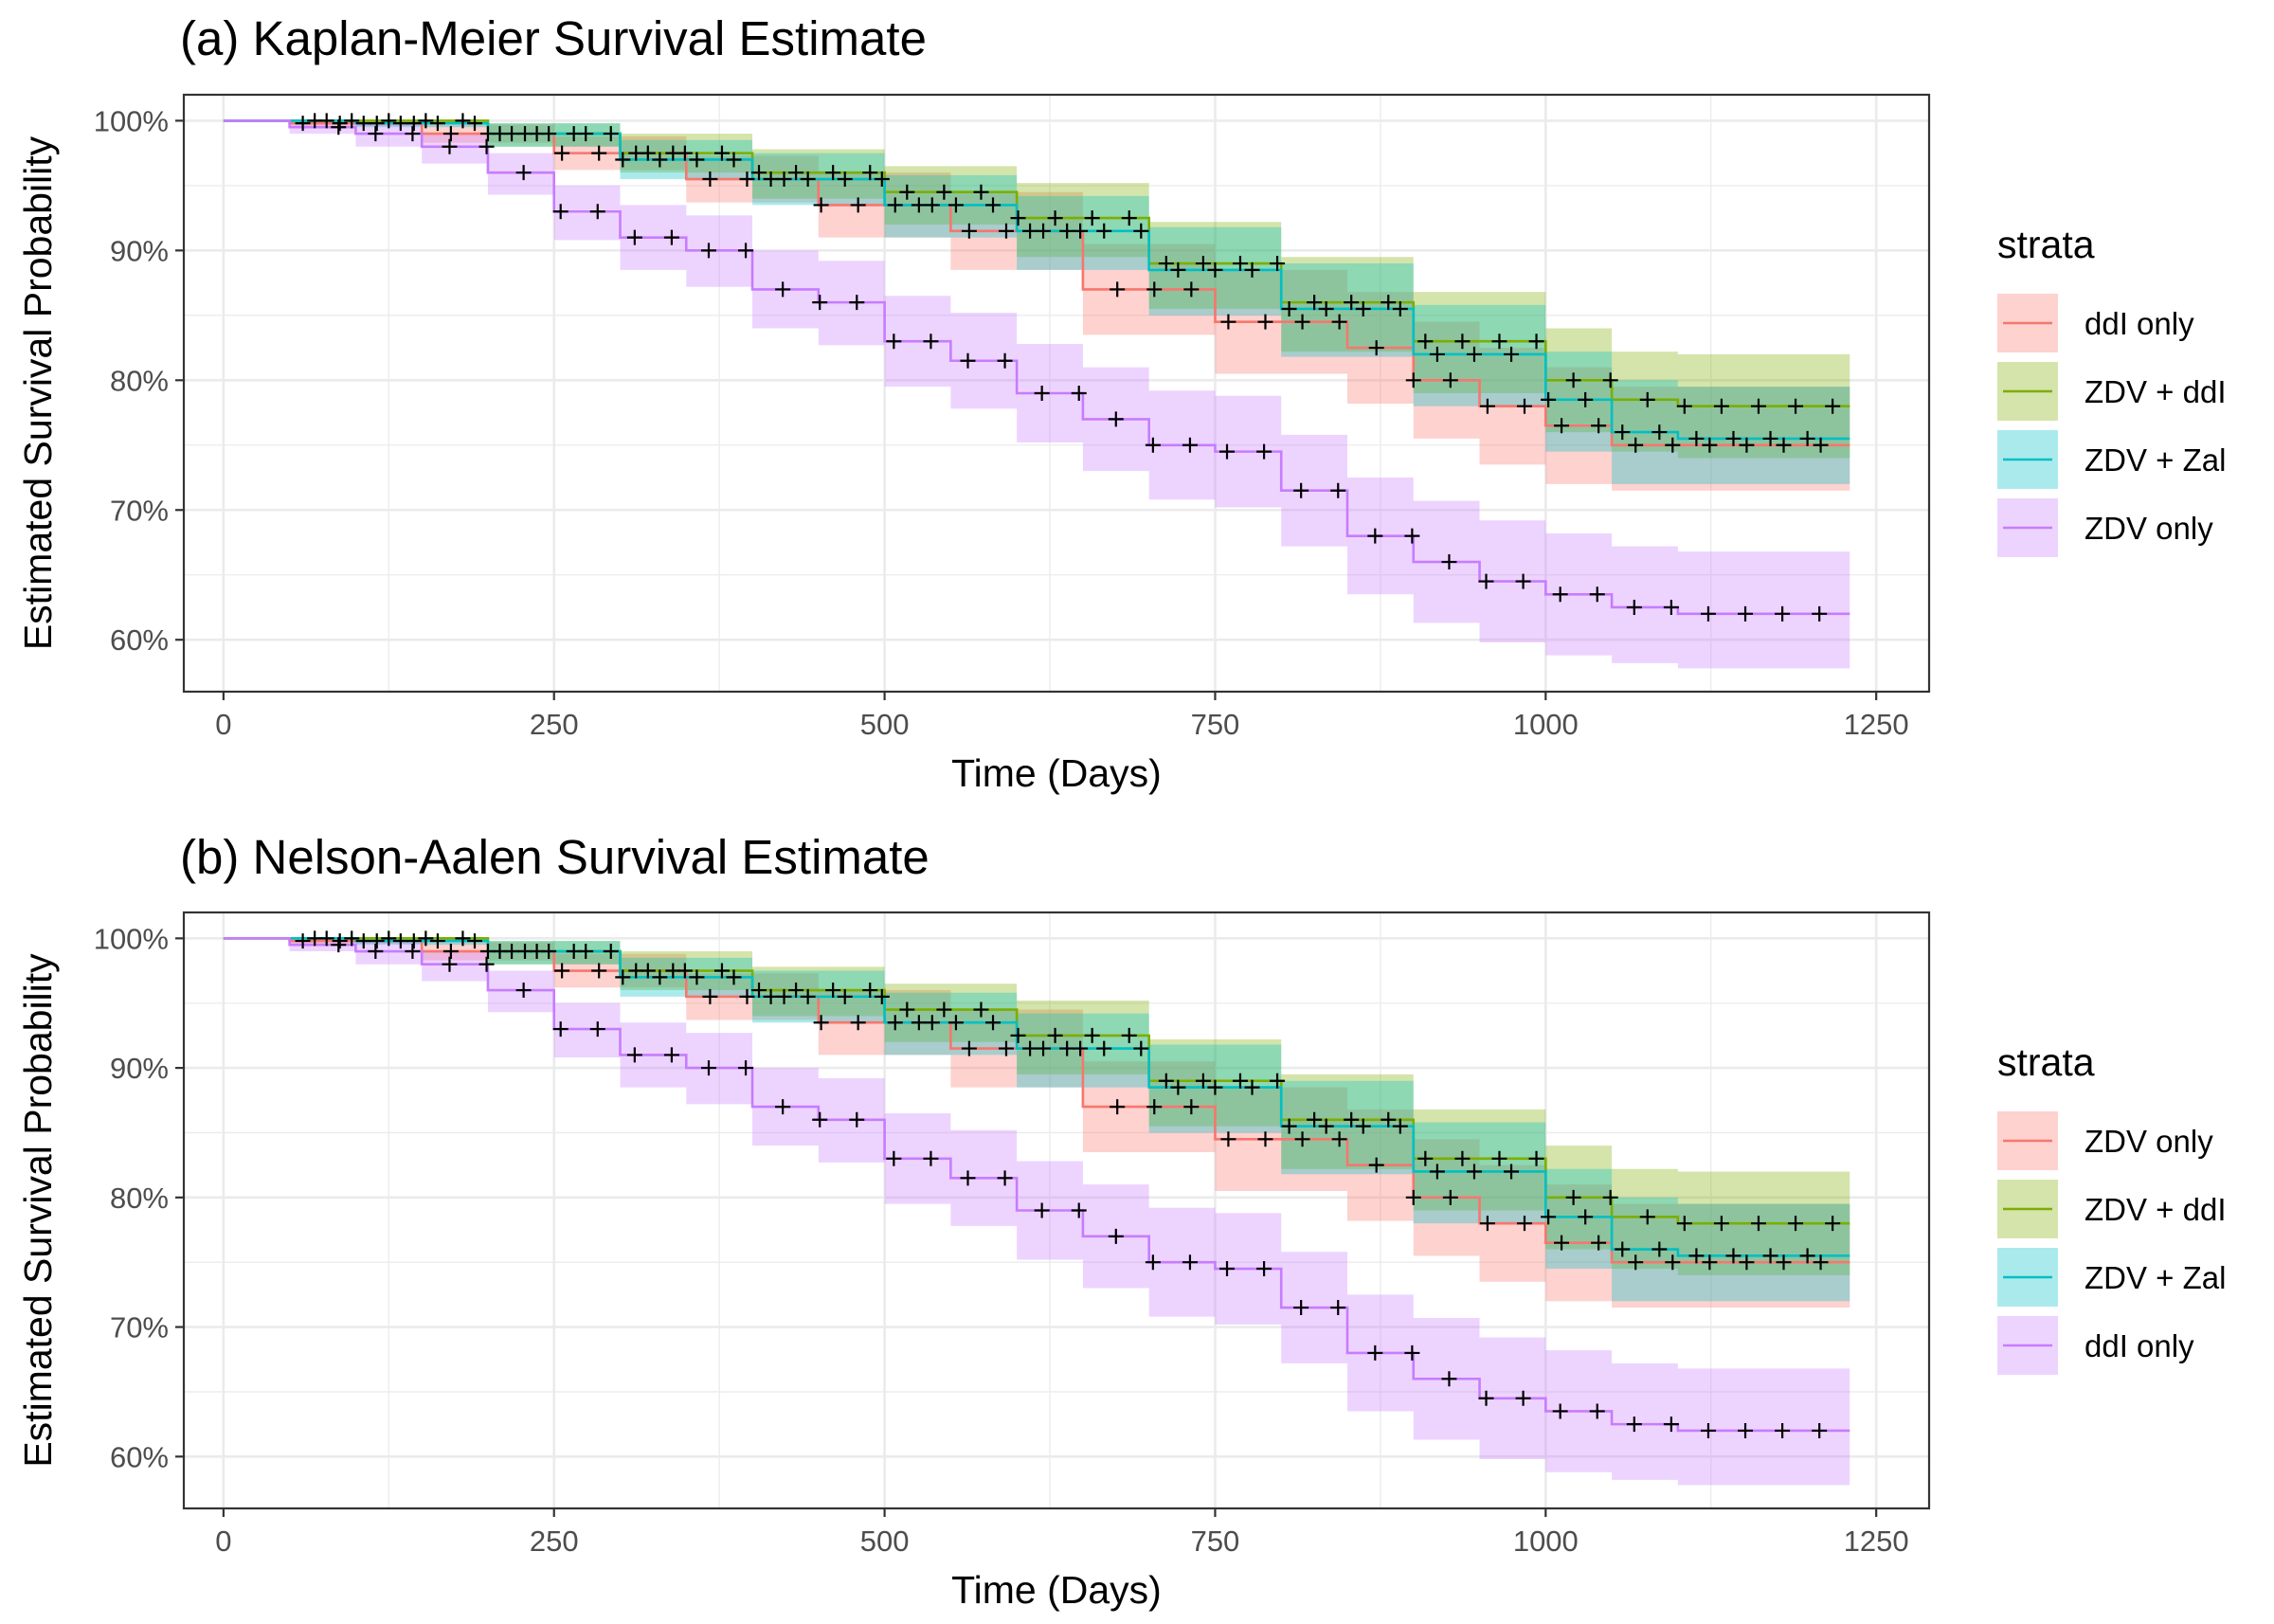  I want to click on legend-item-4: ddI only, so click(2095, 1345).